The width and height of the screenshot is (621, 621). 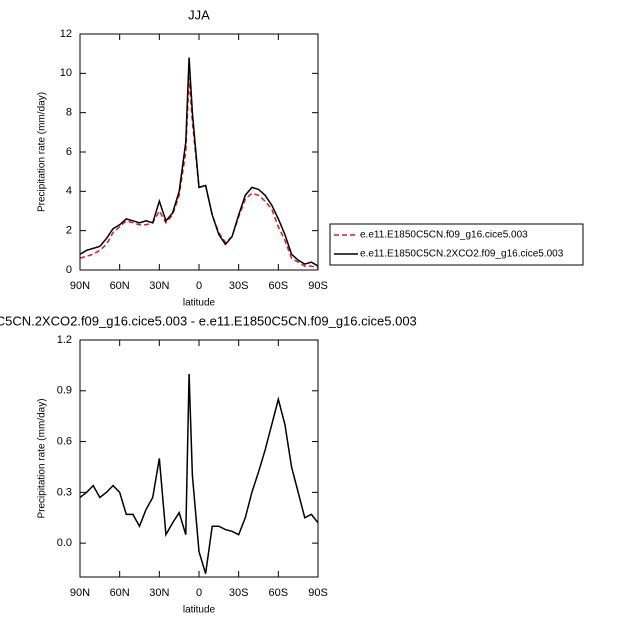 What do you see at coordinates (69, 113) in the screenshot?
I see `y-tick-label: 8` at bounding box center [69, 113].